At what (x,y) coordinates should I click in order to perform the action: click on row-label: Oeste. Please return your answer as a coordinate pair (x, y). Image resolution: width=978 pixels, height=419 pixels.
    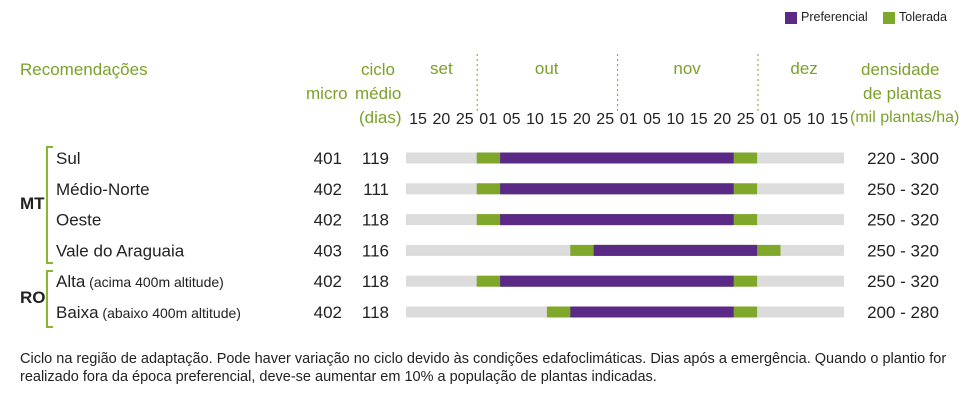
    Looking at the image, I should click on (78, 220).